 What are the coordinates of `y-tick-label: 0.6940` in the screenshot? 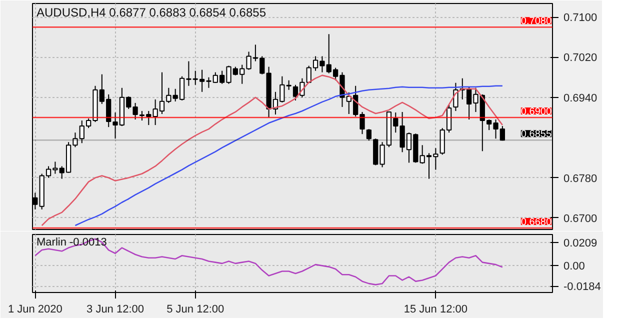 It's located at (581, 98).